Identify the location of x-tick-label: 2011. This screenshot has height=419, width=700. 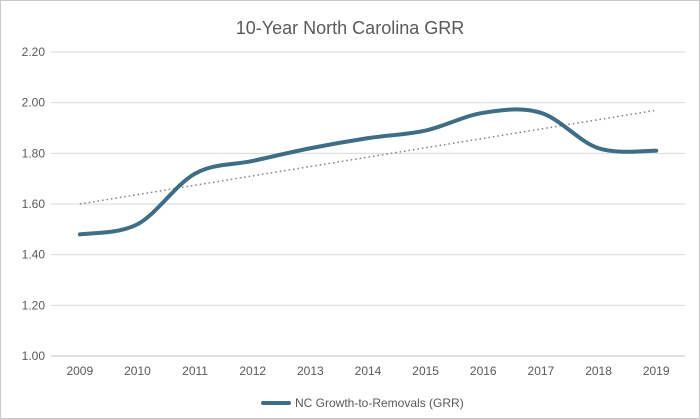
(195, 371).